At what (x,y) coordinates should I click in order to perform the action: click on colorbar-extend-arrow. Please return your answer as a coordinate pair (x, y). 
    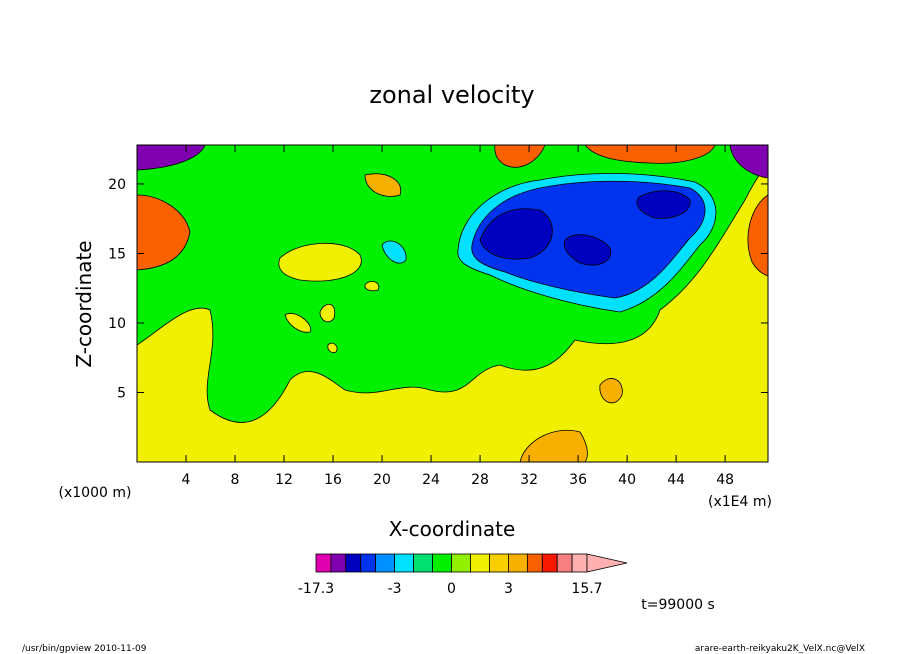
    Looking at the image, I should click on (607, 563).